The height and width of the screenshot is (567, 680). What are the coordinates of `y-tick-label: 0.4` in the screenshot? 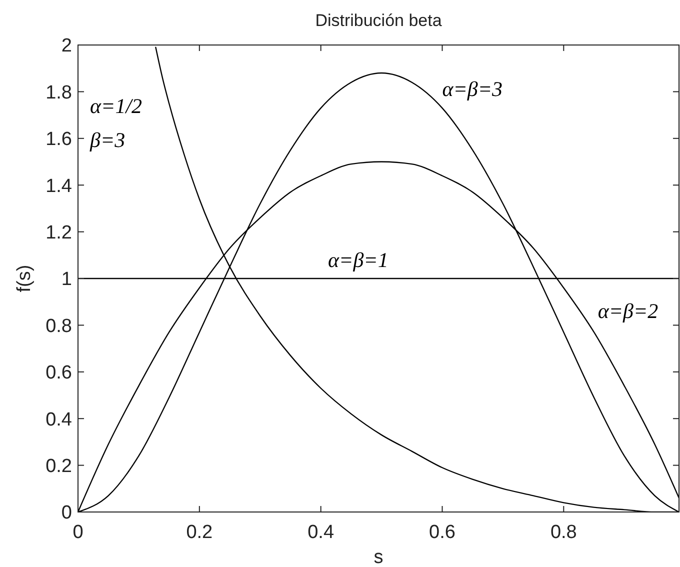 It's located at (59, 419).